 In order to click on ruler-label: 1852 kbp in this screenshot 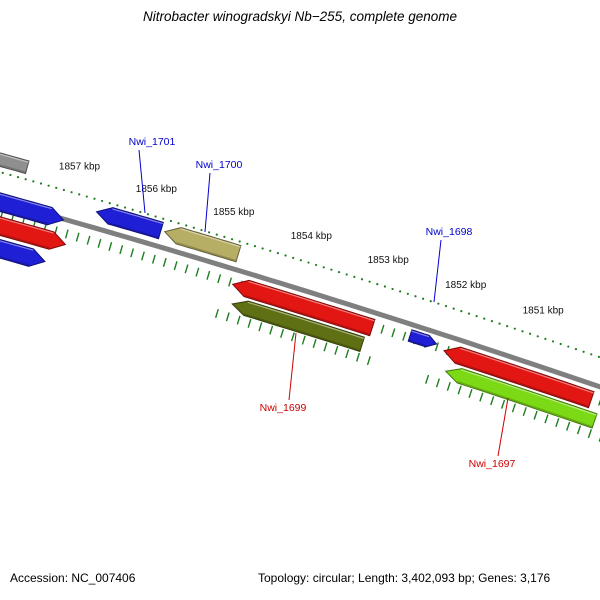, I will do `click(466, 285)`.